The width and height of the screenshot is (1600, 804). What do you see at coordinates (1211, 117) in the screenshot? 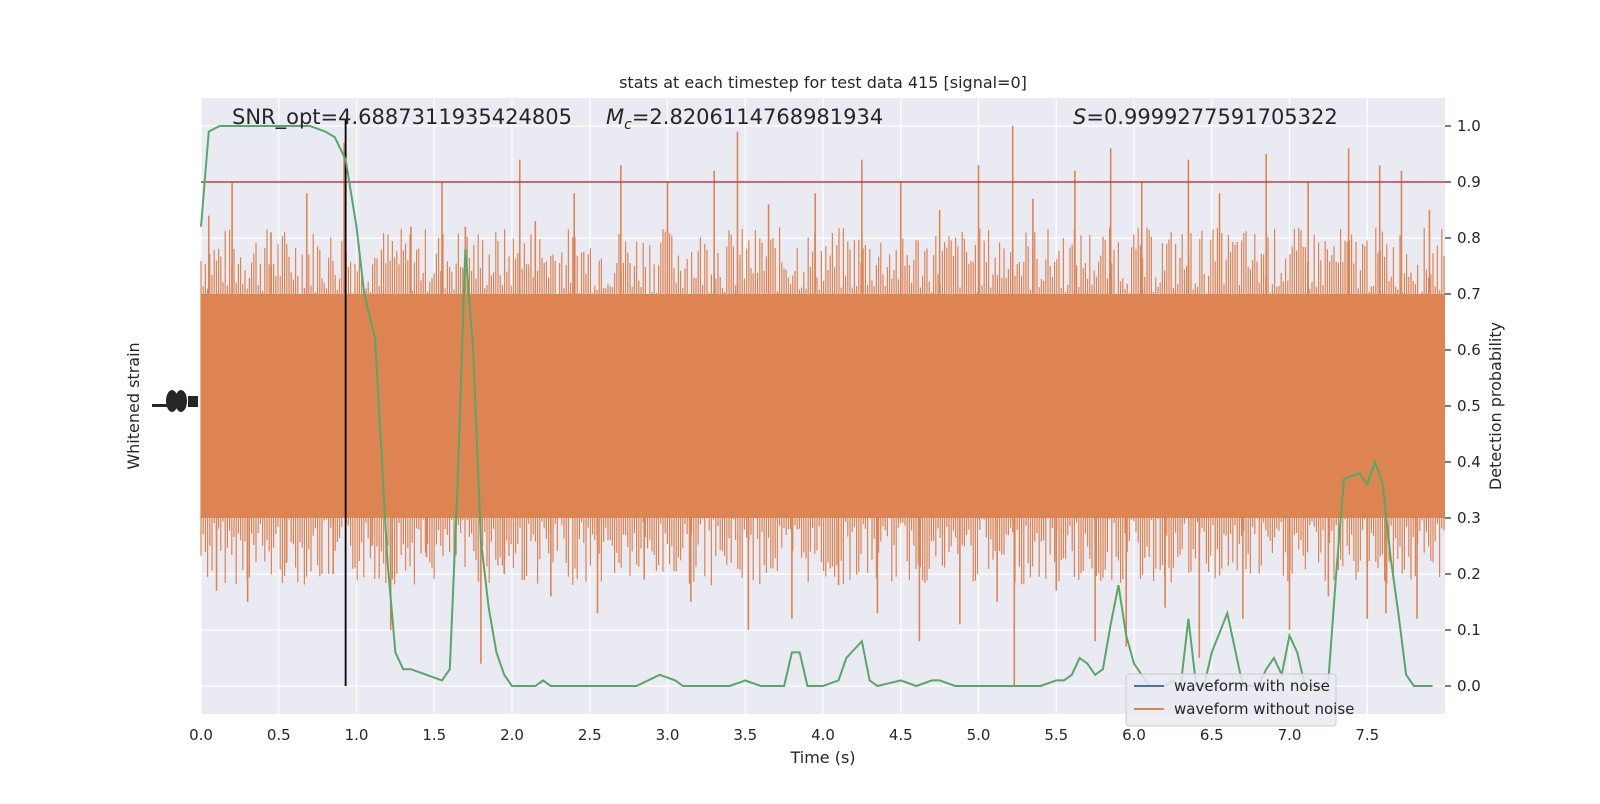
I see `s-value: =0.9999277591705322` at bounding box center [1211, 117].